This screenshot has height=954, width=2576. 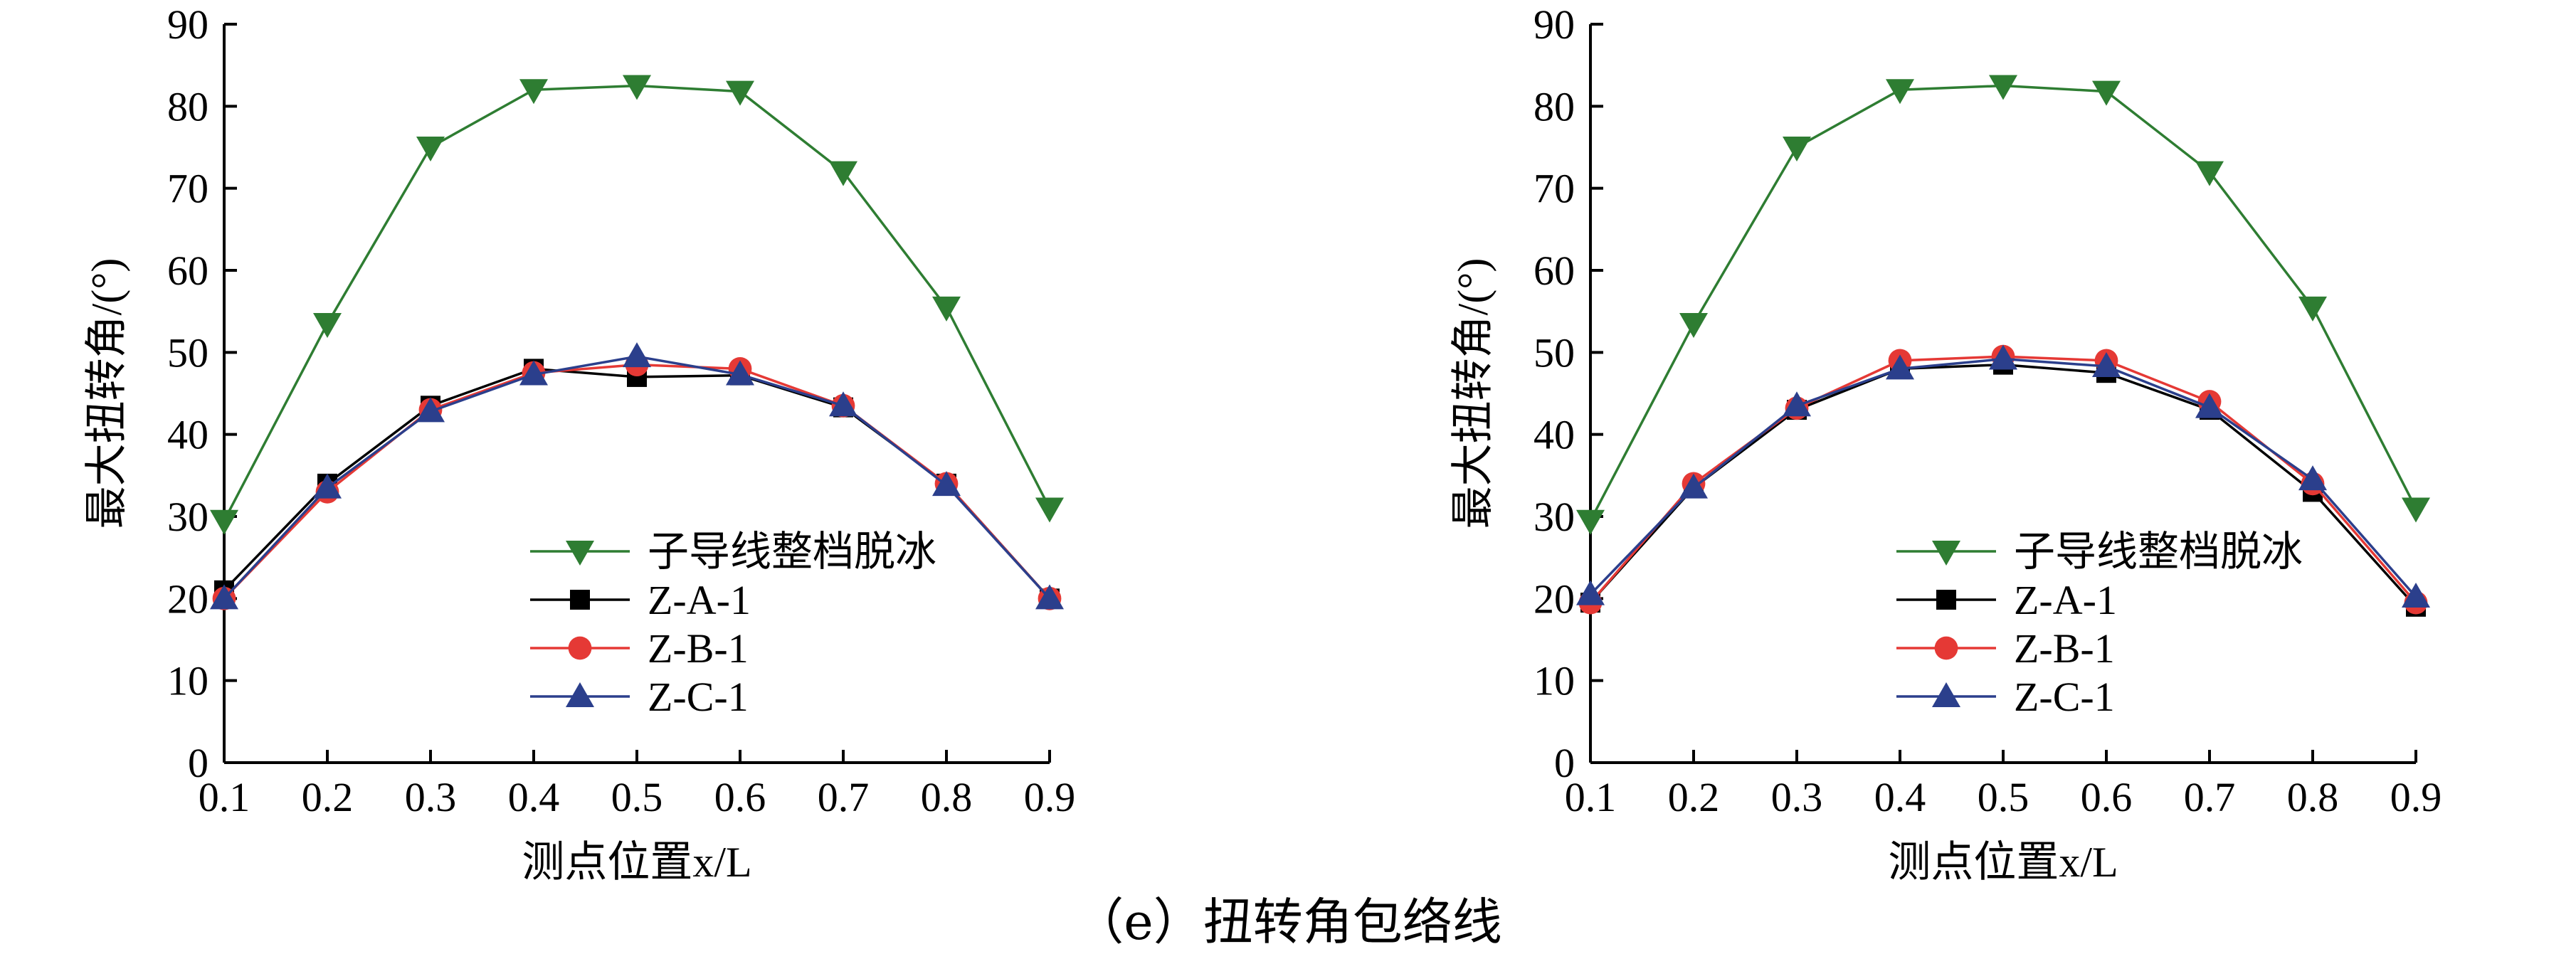 What do you see at coordinates (1288, 922) in the screenshot?
I see `figure-caption: （e）扭转角包络线` at bounding box center [1288, 922].